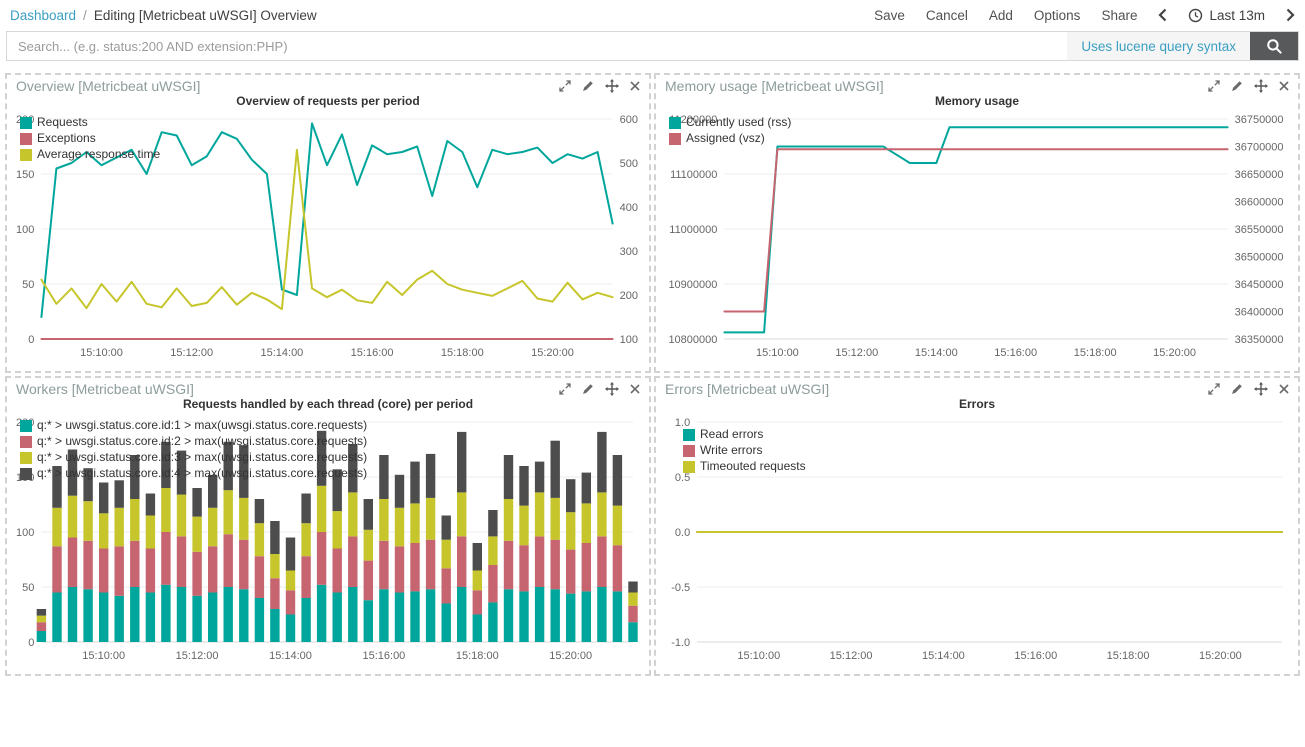  I want to click on time-picker-label: Last 13m, so click(1237, 15).